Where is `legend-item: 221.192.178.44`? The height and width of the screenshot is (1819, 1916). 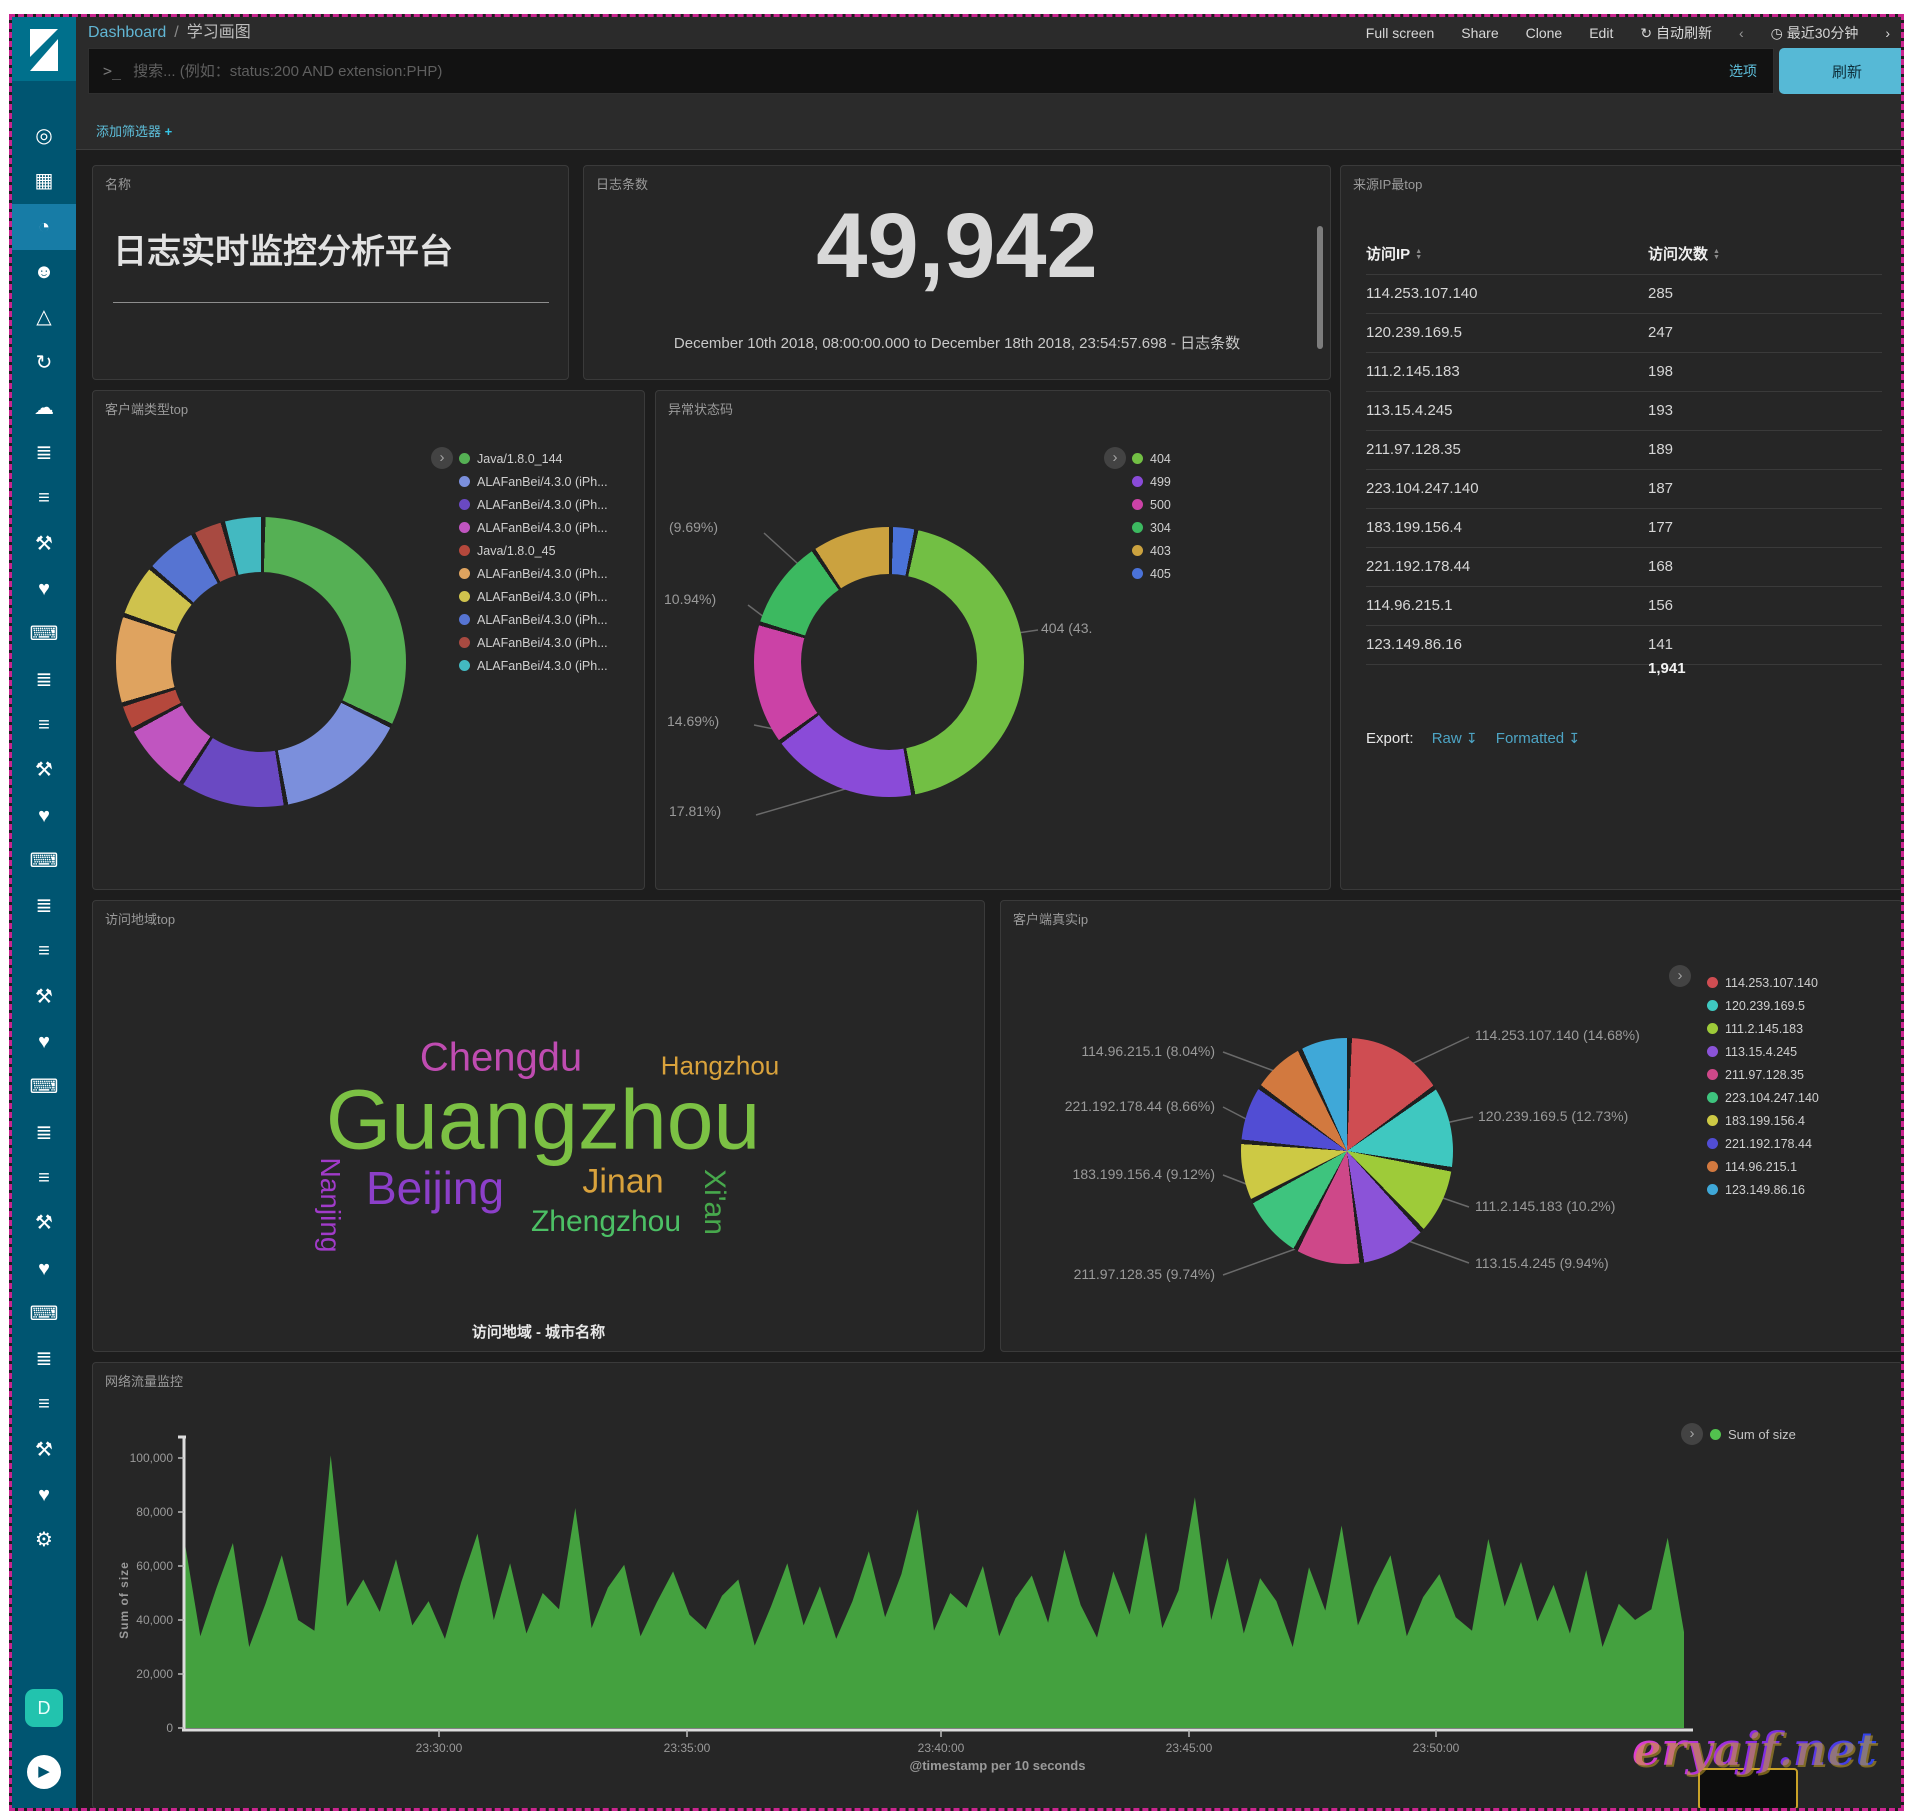 legend-item: 221.192.178.44 is located at coordinates (1763, 1143).